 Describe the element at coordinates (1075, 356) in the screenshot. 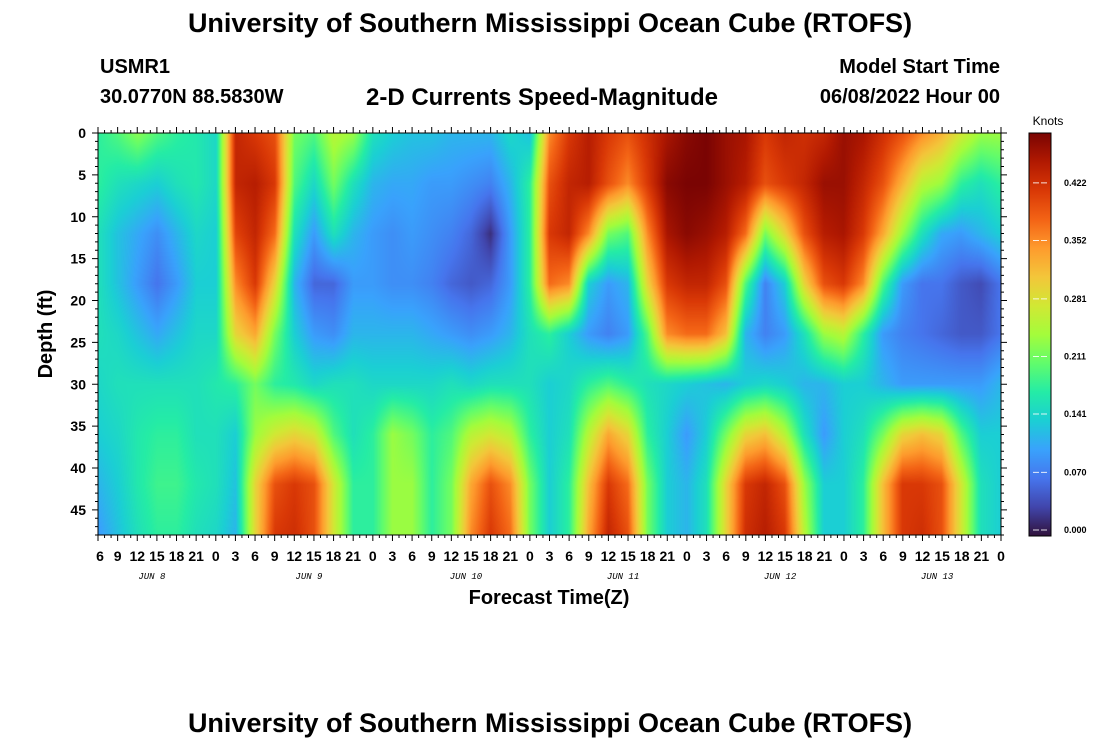

I see `colorbar-tick-label: 0.211` at that location.